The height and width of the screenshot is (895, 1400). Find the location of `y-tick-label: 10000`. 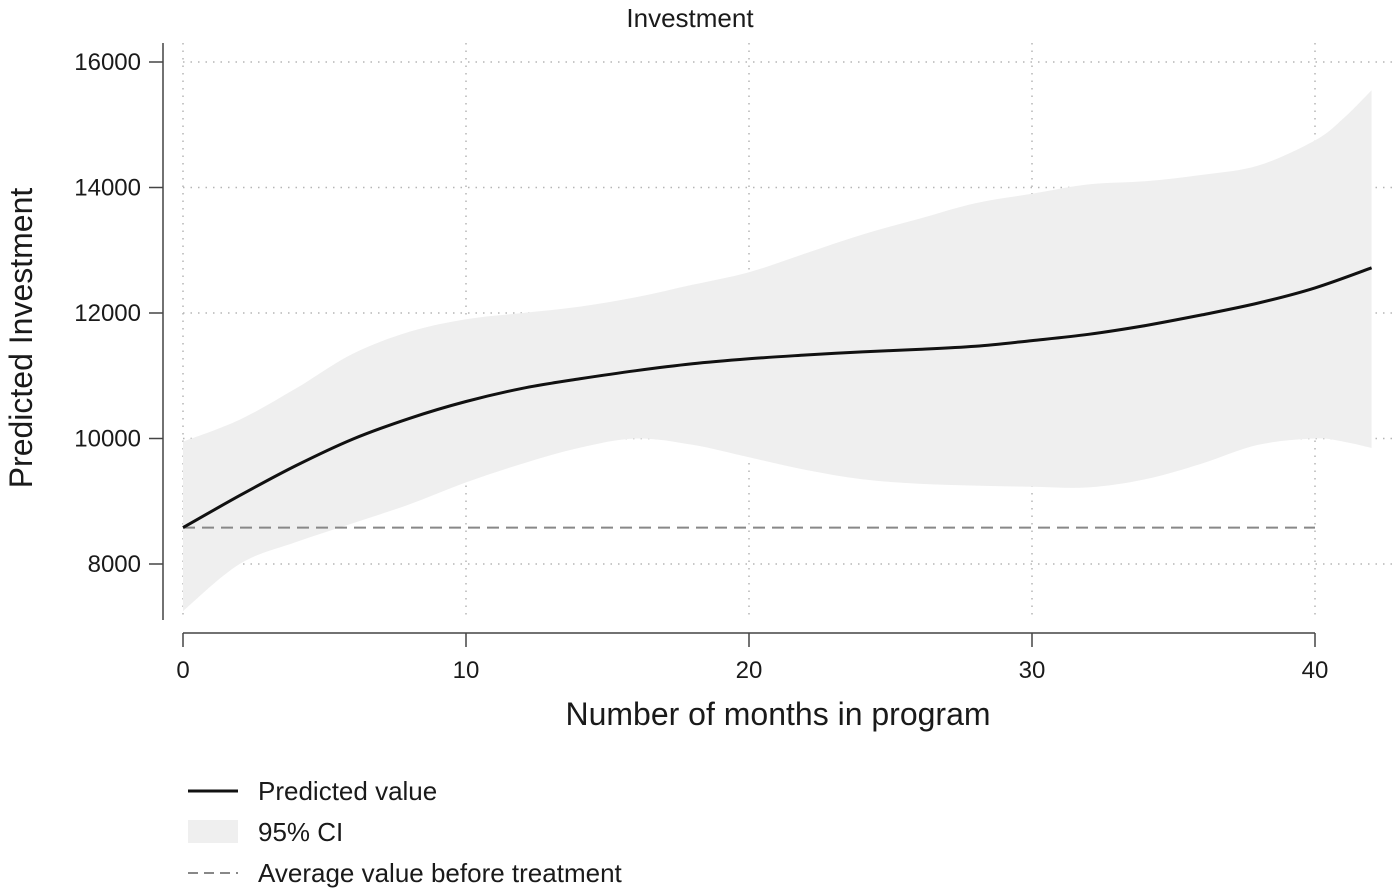

y-tick-label: 10000 is located at coordinates (107, 439).